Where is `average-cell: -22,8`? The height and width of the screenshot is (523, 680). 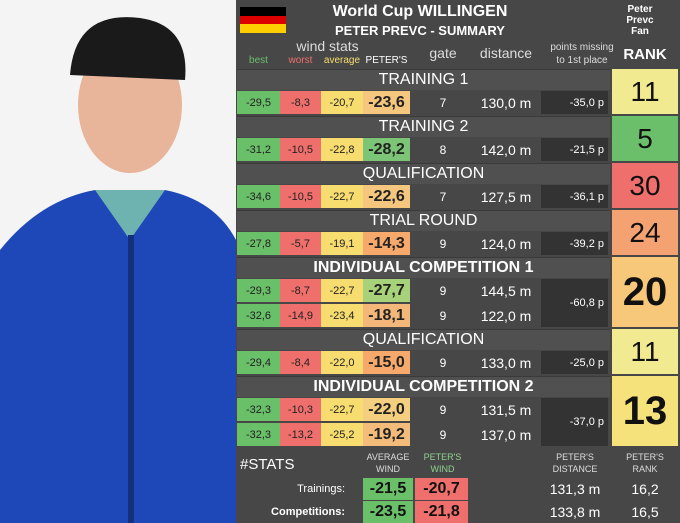
average-cell: -22,8 is located at coordinates (342, 149).